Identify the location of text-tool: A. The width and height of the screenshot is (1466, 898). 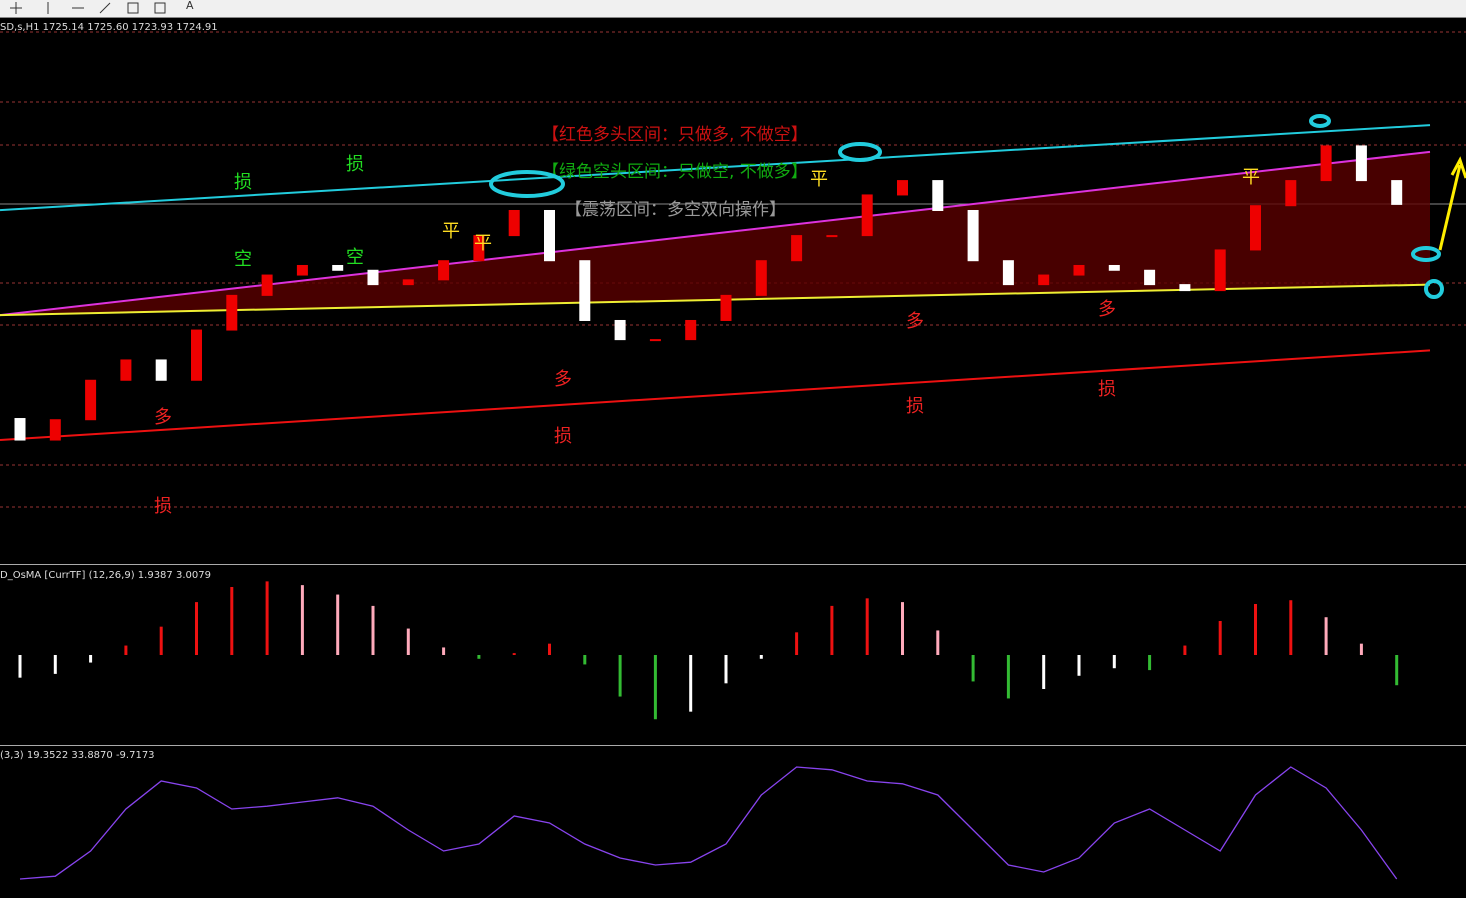
(190, 6).